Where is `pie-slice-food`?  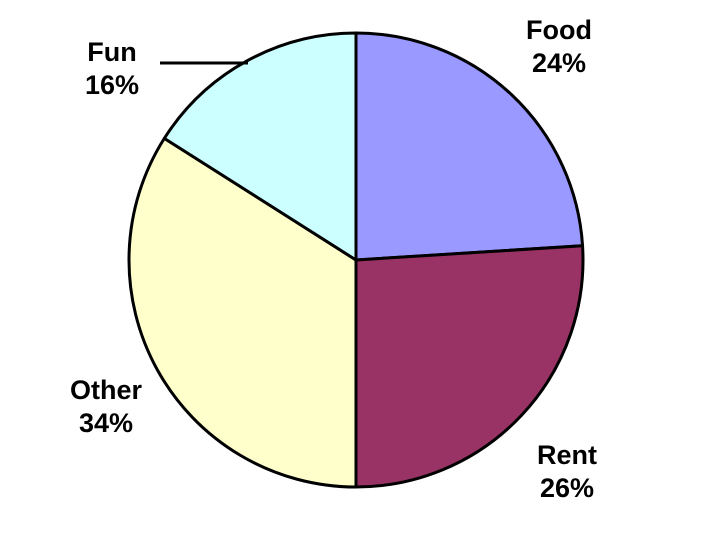
pie-slice-food is located at coordinates (469, 146).